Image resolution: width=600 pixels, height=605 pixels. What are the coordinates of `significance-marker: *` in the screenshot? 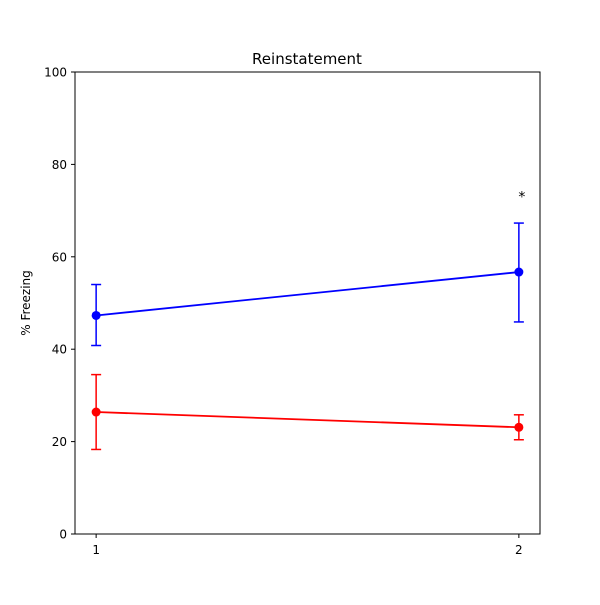 It's located at (521, 197).